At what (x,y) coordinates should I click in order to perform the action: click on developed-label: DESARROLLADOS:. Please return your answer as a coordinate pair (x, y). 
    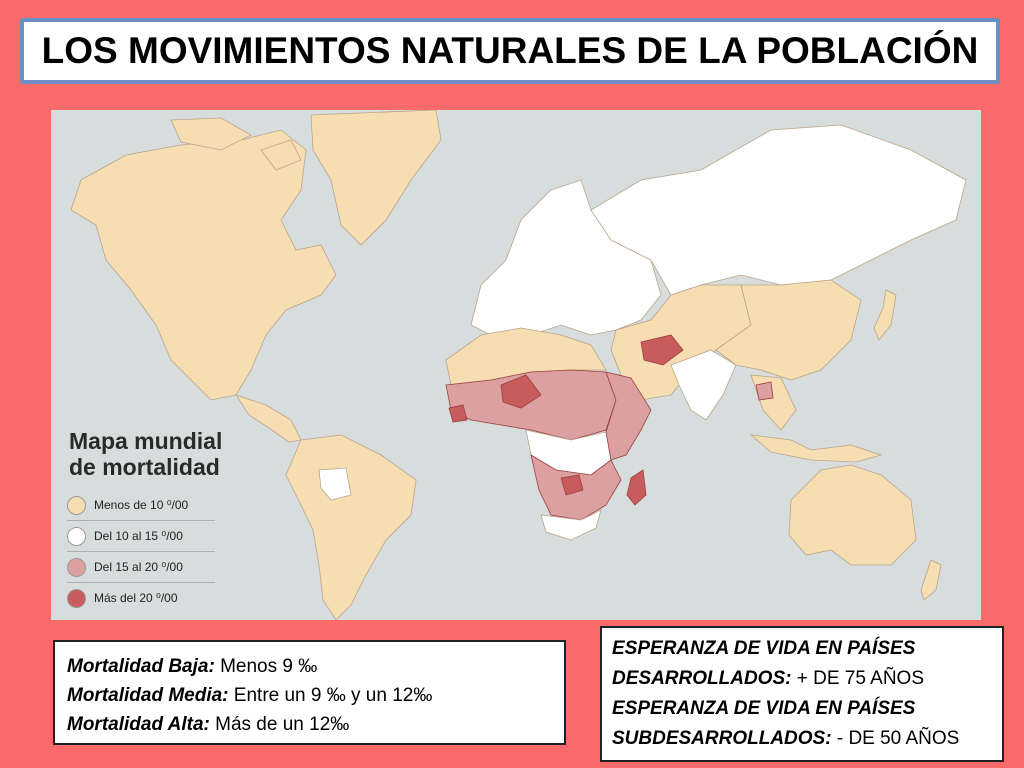
    Looking at the image, I should click on (702, 678).